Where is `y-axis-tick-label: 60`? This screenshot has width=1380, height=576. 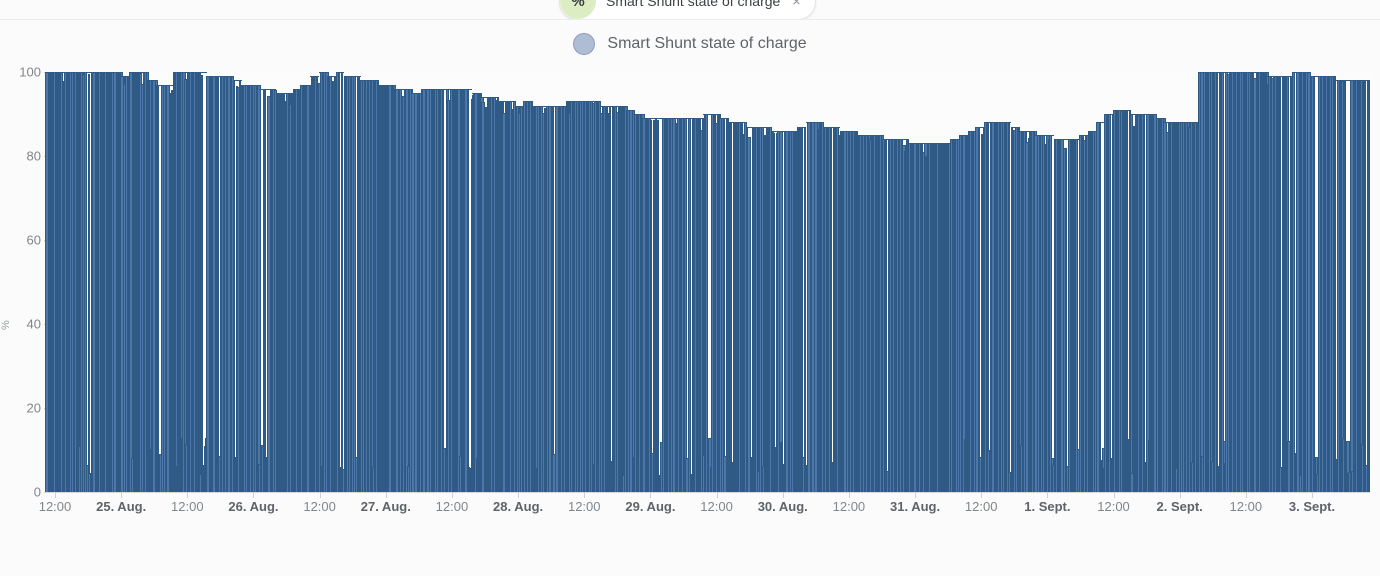 y-axis-tick-label: 60 is located at coordinates (33, 240).